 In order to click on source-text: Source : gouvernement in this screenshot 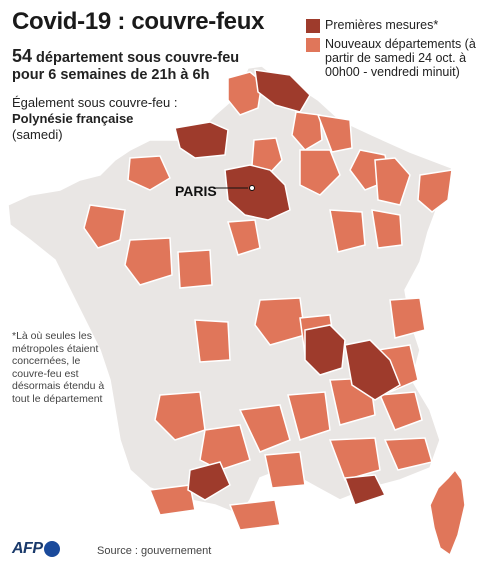, I will do `click(154, 551)`.